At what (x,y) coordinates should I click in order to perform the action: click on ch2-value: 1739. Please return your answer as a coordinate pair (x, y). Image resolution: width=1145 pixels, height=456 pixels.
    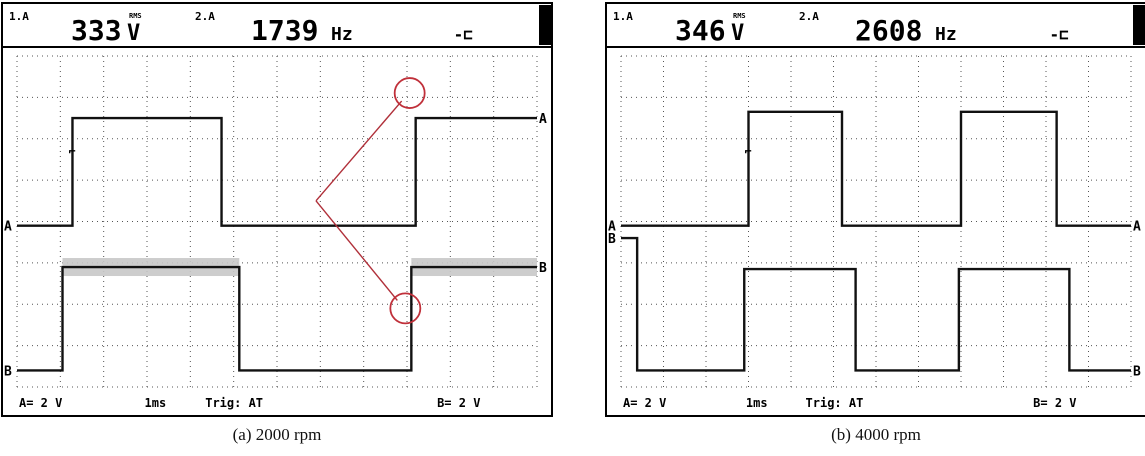
    Looking at the image, I should click on (284, 30).